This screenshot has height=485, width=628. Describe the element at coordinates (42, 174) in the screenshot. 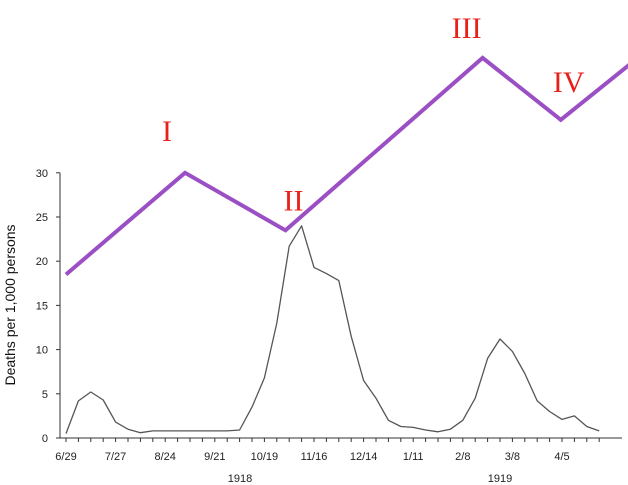

I see `y-tick-label: 30` at that location.